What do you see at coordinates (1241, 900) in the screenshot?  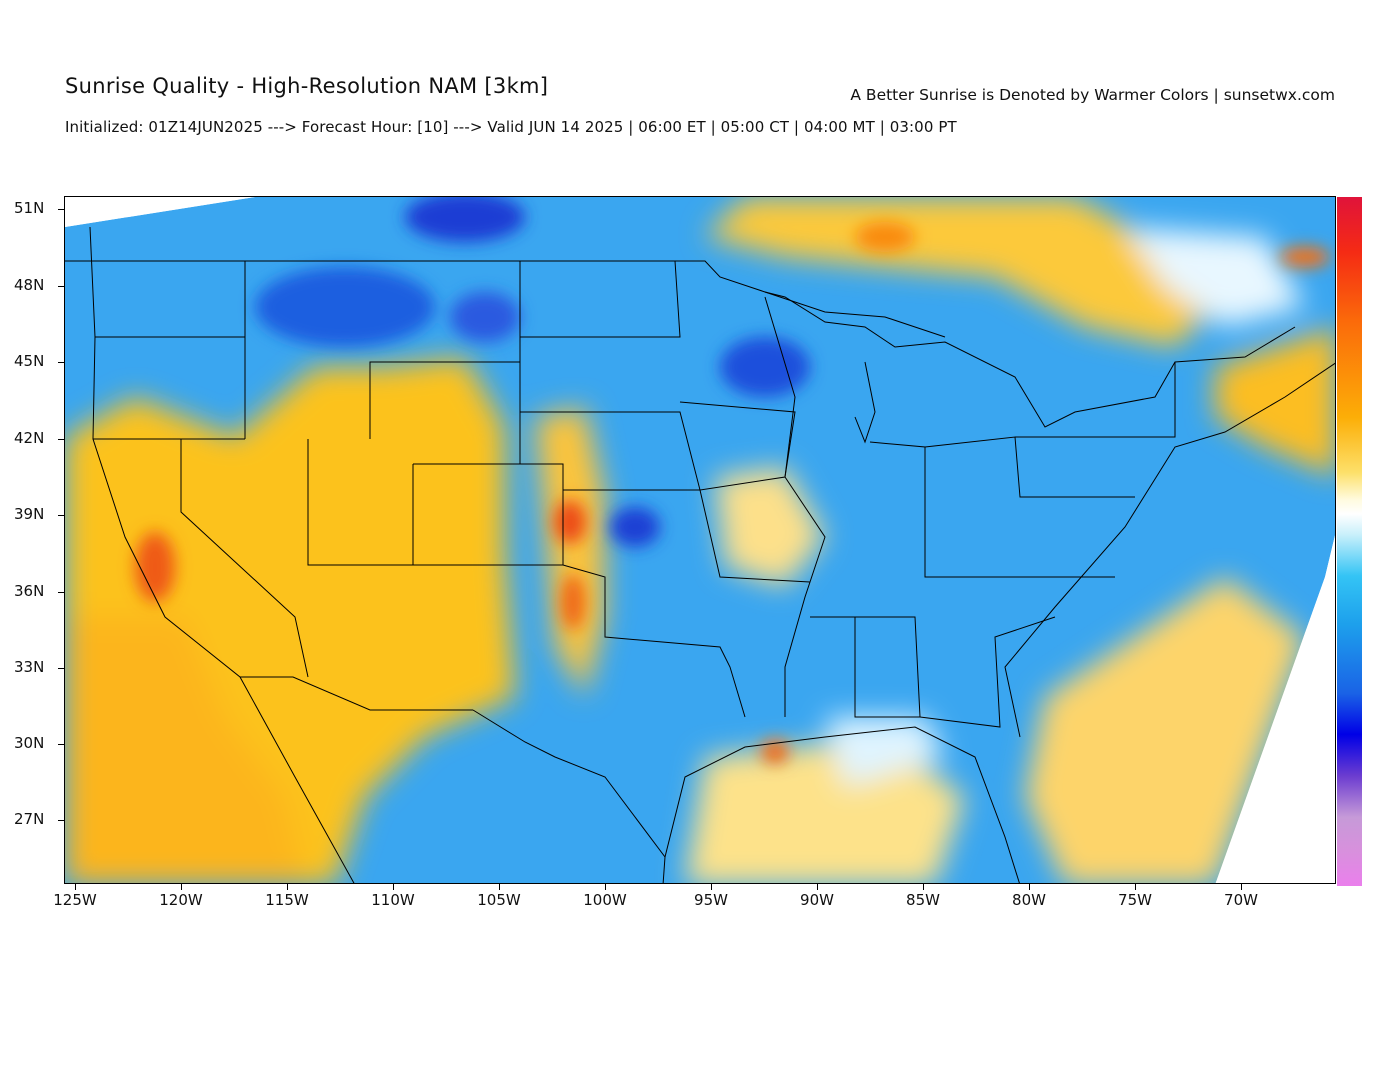 I see `lon-label-70w: 70W` at bounding box center [1241, 900].